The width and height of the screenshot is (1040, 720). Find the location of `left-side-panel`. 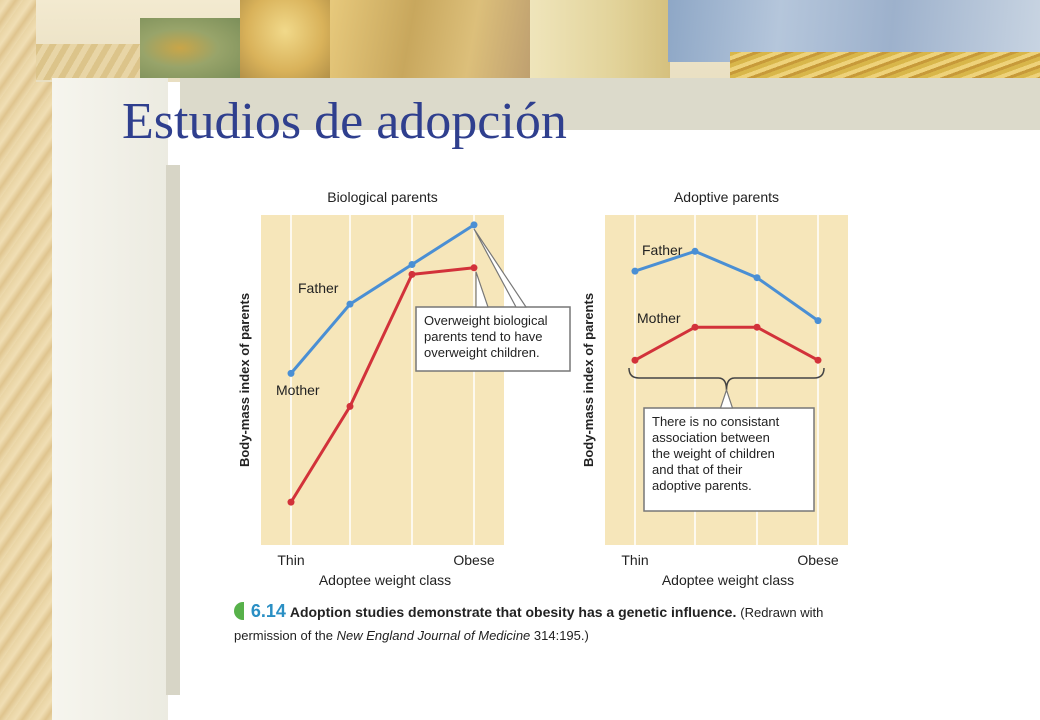

left-side-panel is located at coordinates (110, 399).